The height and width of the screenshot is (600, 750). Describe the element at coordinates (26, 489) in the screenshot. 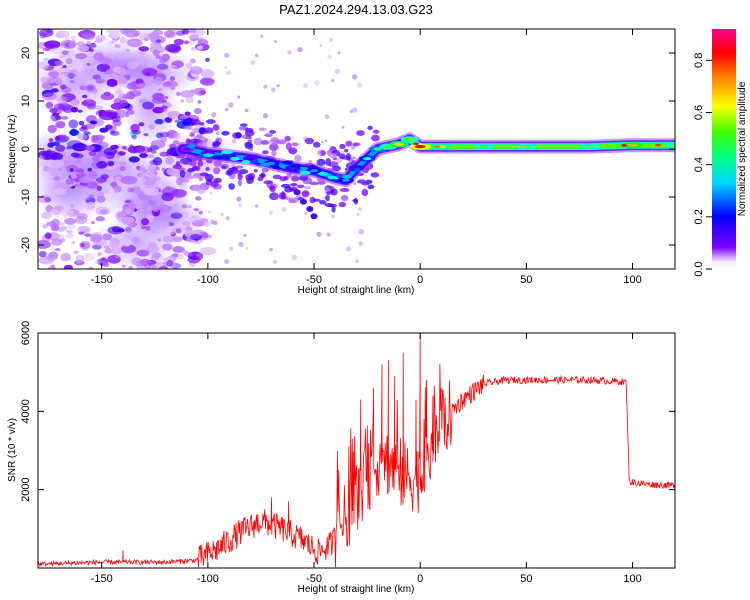

I see `y-tick-label: 2000` at that location.